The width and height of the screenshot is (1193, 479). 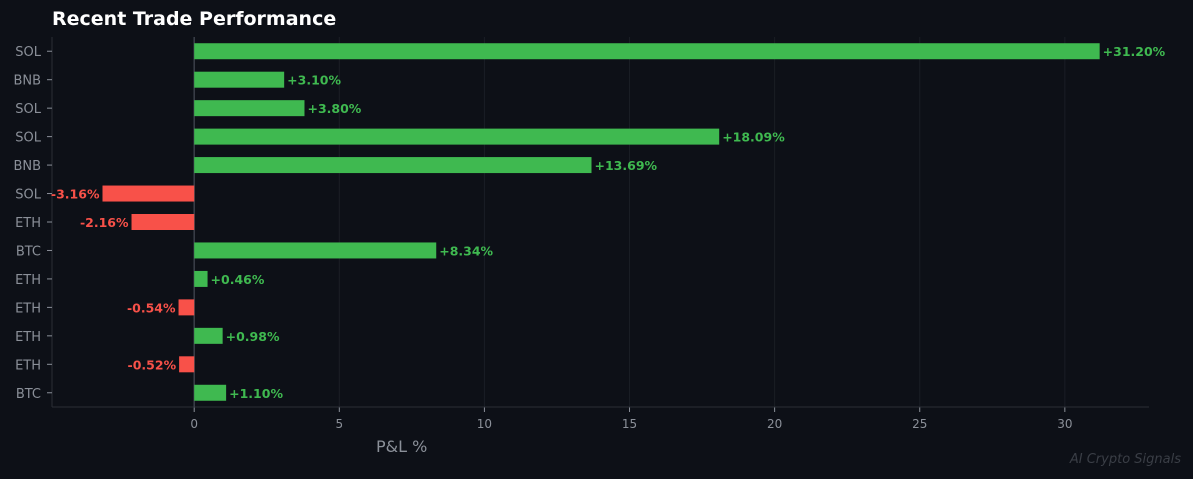 I want to click on data-label: +3.80%, so click(x=334, y=108).